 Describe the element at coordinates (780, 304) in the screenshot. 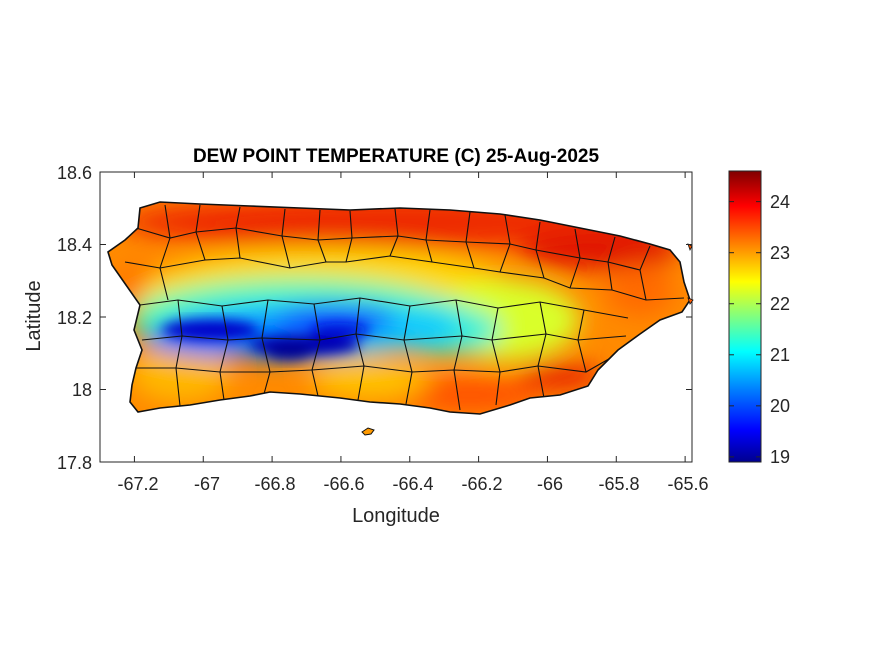

I see `colorbar-tick-label: 22` at that location.